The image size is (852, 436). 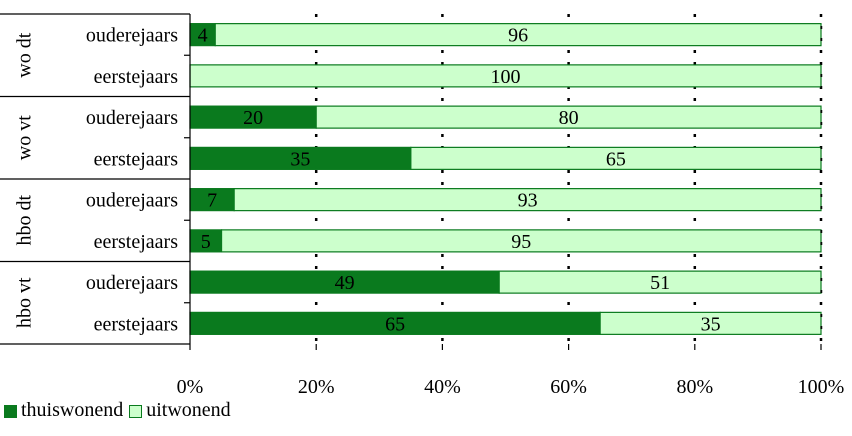 What do you see at coordinates (345, 283) in the screenshot?
I see `data-label: 49` at bounding box center [345, 283].